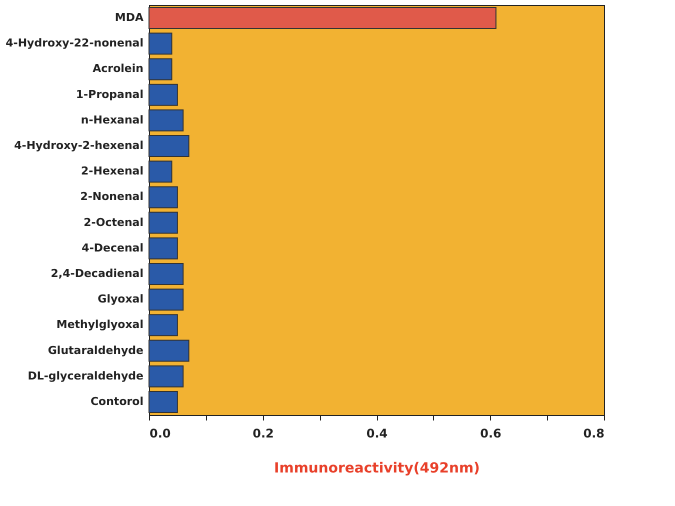 Image resolution: width=675 pixels, height=506 pixels. I want to click on y-tick-label: DL-glyceraldehyde, so click(86, 375).